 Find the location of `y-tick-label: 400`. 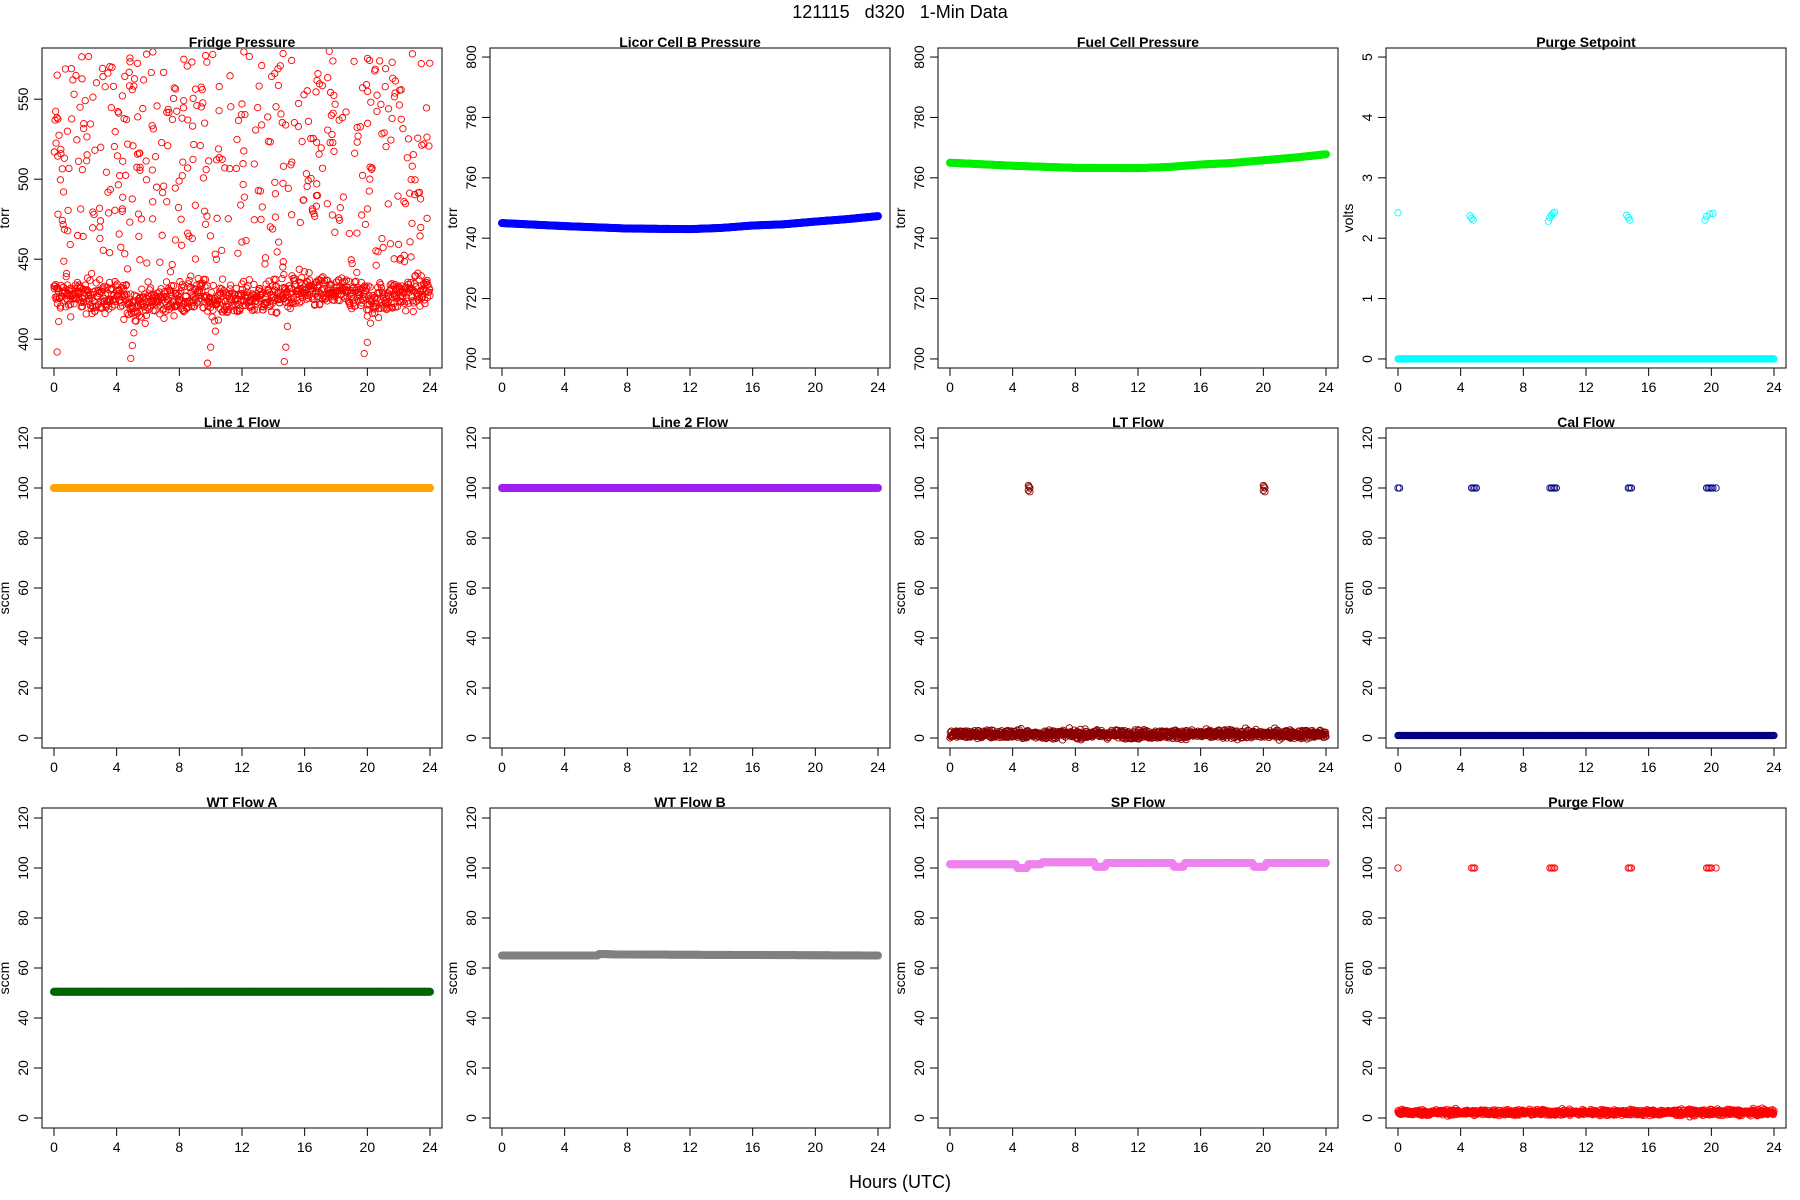

y-tick-label: 400 is located at coordinates (23, 339).